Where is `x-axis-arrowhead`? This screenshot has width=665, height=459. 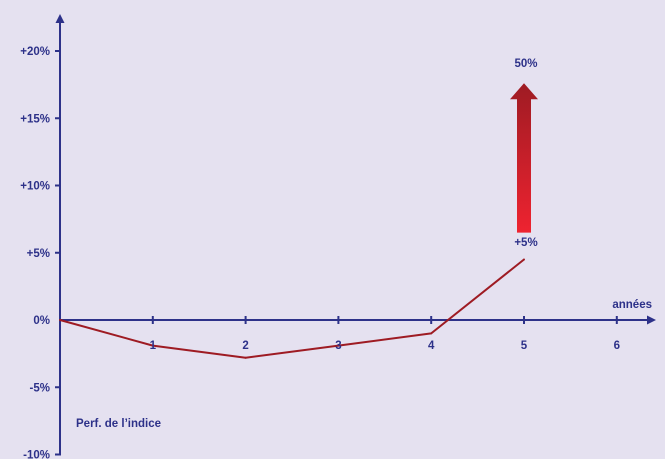 x-axis-arrowhead is located at coordinates (651, 320).